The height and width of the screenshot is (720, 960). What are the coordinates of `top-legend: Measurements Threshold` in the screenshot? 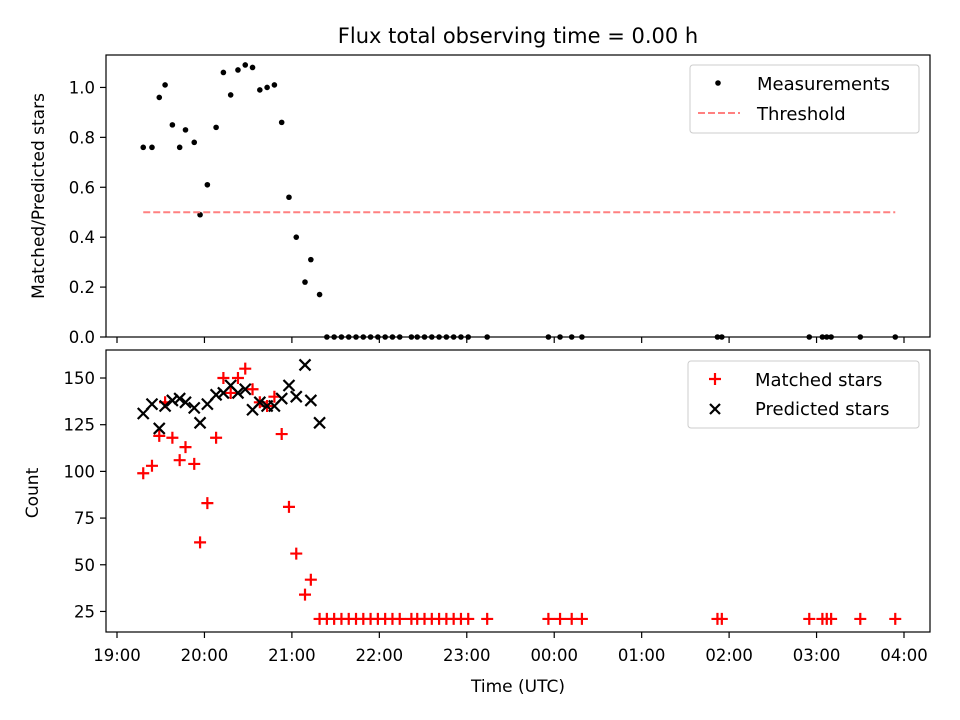 It's located at (804, 99).